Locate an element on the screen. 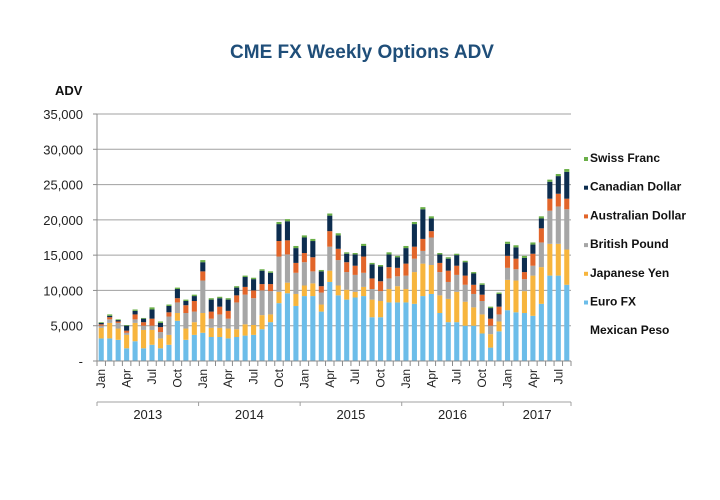  x-tick-label: Oct is located at coordinates (482, 377).